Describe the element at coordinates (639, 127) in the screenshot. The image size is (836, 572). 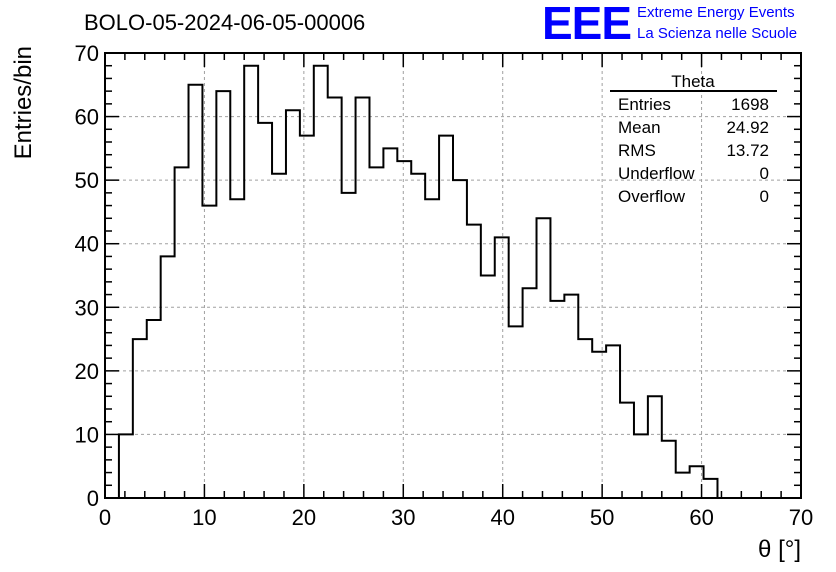
I see `stats-row-label: Mean` at that location.